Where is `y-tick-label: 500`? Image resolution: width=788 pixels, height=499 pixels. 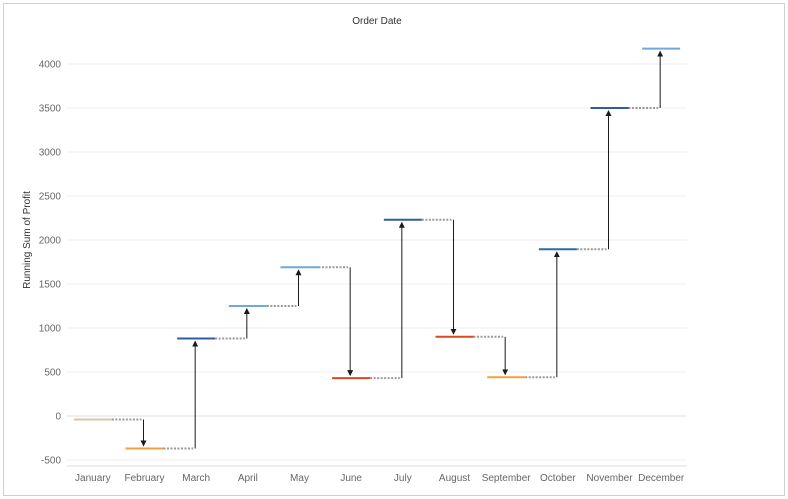 y-tick-label: 500 is located at coordinates (52, 373).